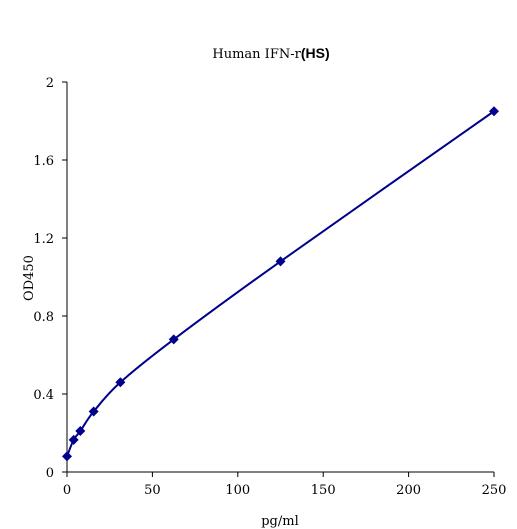 The image size is (517, 529). I want to click on x-tick-label: 150, so click(323, 490).